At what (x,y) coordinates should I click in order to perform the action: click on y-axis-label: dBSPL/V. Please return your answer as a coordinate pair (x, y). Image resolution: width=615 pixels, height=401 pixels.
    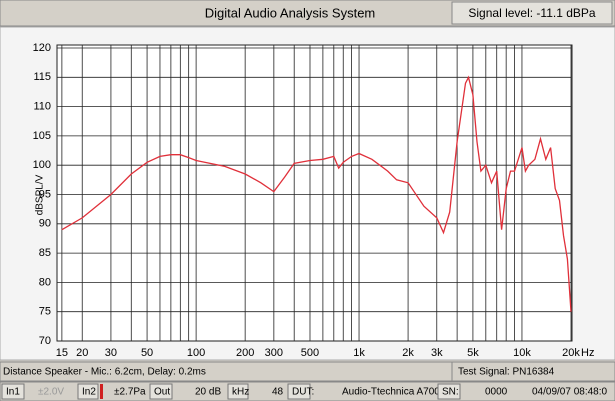
    Looking at the image, I should click on (40, 194).